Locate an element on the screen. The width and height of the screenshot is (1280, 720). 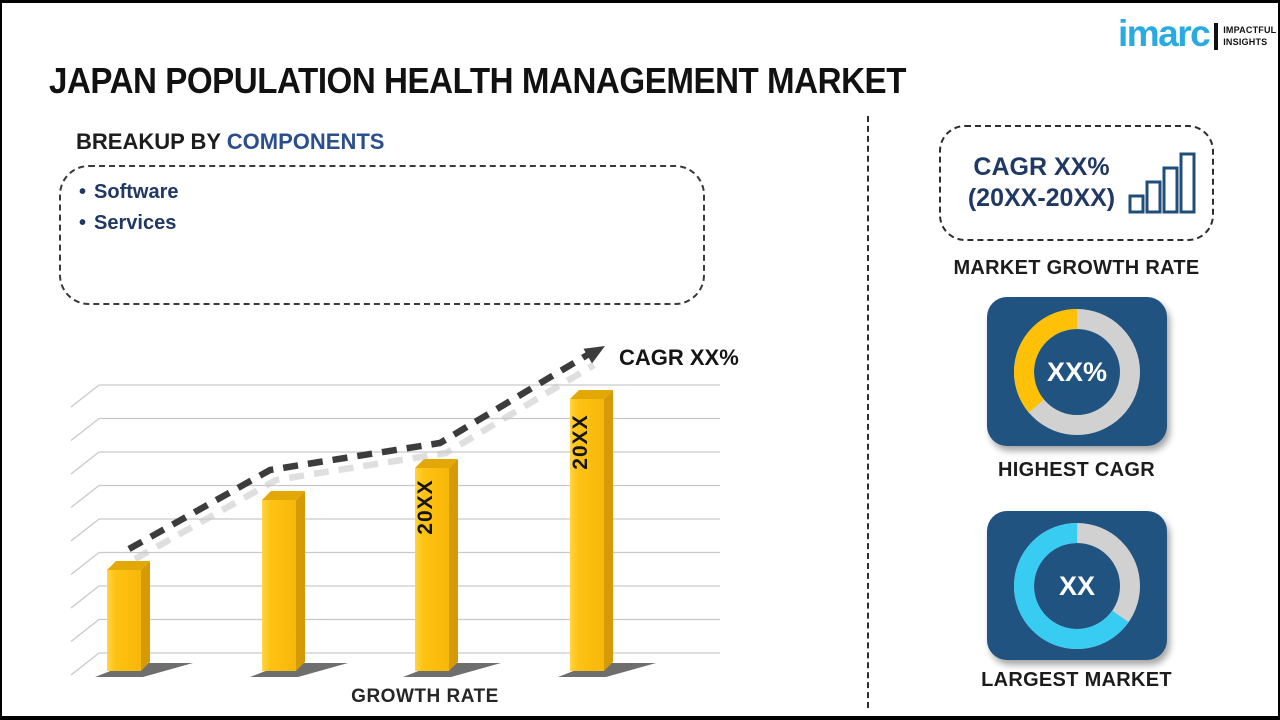
highest-cagr-value: XX% is located at coordinates (1077, 372).